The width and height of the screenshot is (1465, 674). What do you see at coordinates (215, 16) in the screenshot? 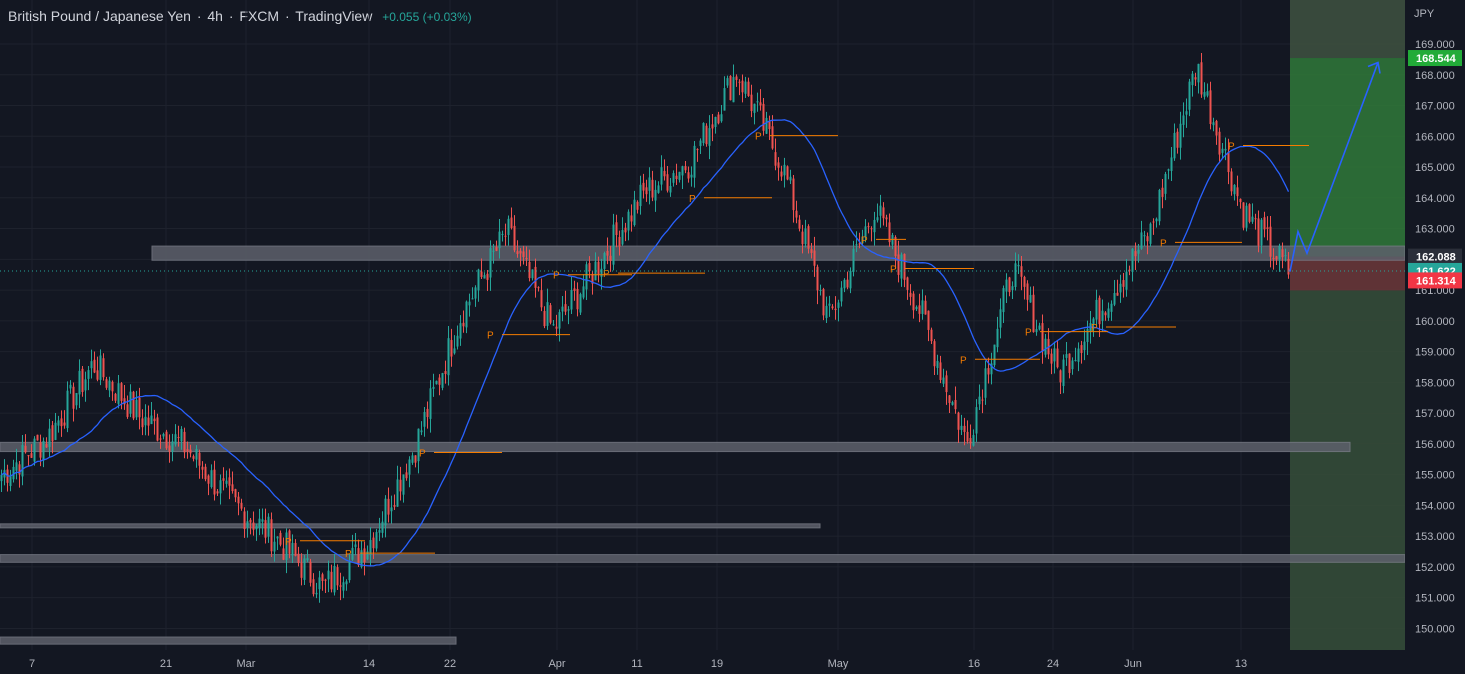
I see `interval-label: 4h` at bounding box center [215, 16].